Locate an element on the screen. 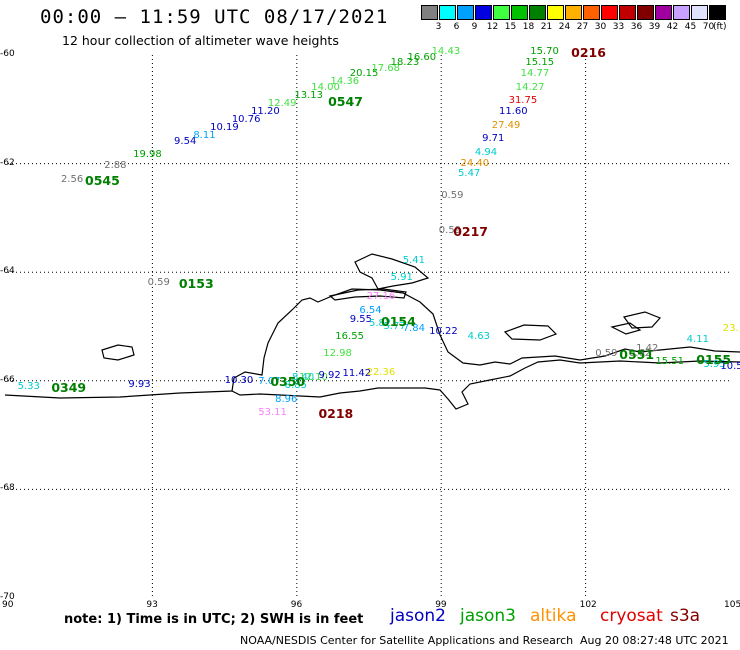  wave-height-label: 14.77 is located at coordinates (535, 73).